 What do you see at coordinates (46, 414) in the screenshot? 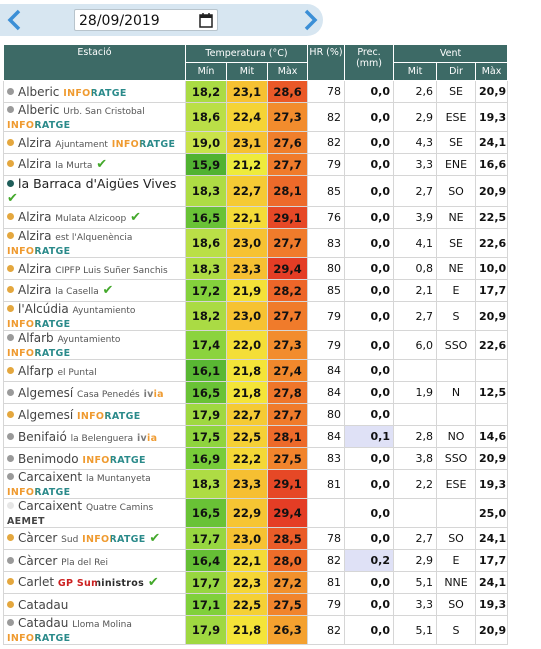
I see `station-name: Algemesí` at bounding box center [46, 414].